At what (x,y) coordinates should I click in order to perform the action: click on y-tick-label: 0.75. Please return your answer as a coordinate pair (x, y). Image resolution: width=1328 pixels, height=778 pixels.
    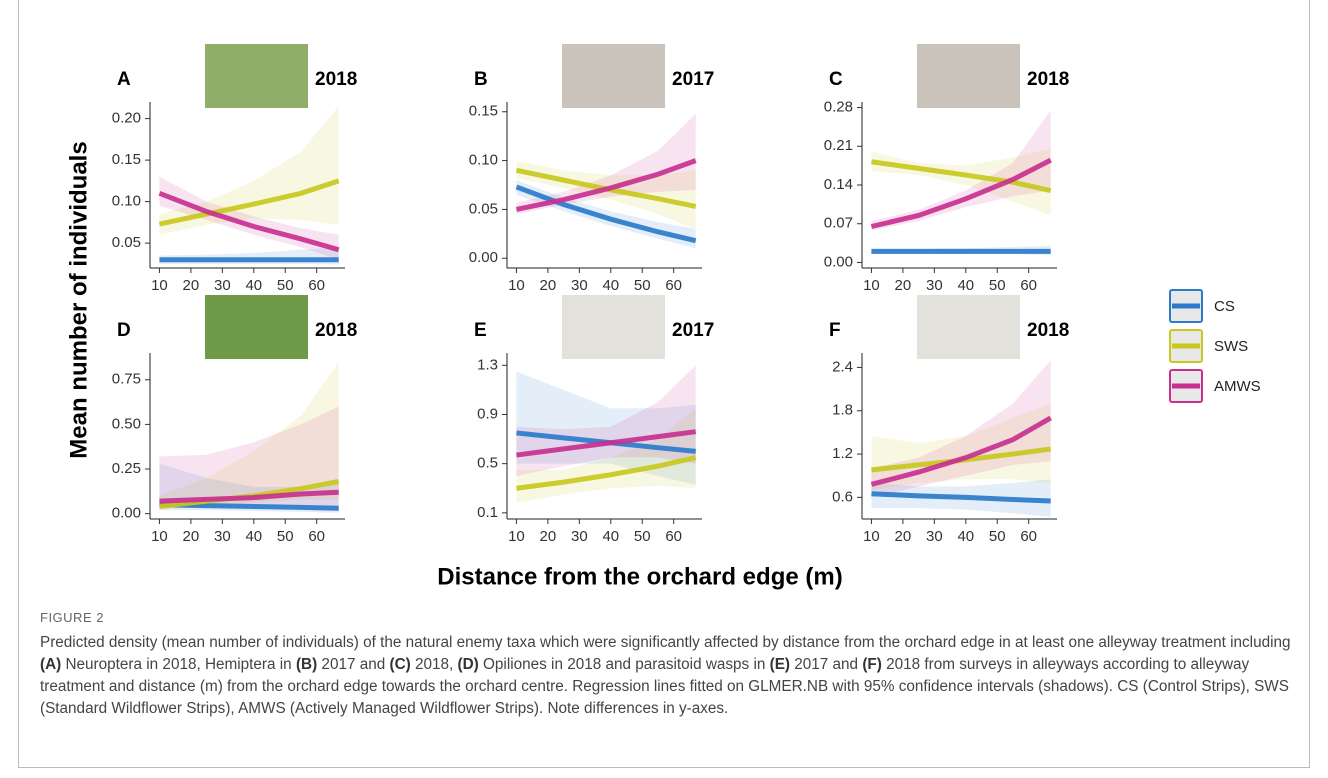
    Looking at the image, I should click on (126, 379).